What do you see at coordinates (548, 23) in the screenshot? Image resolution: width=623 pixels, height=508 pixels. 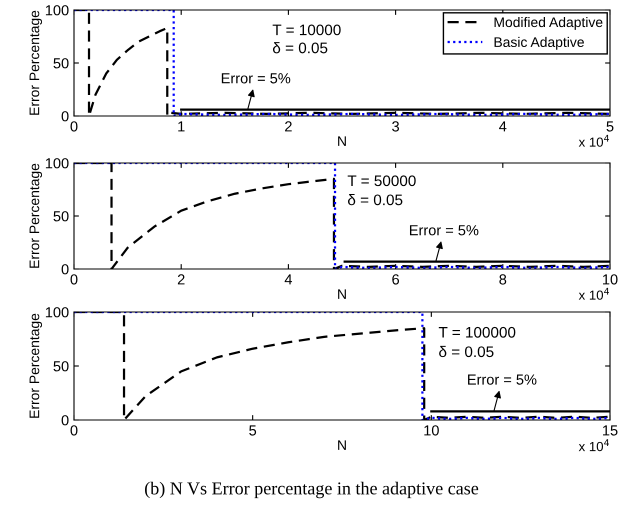 I see `legend-label: Modified Adaptive` at bounding box center [548, 23].